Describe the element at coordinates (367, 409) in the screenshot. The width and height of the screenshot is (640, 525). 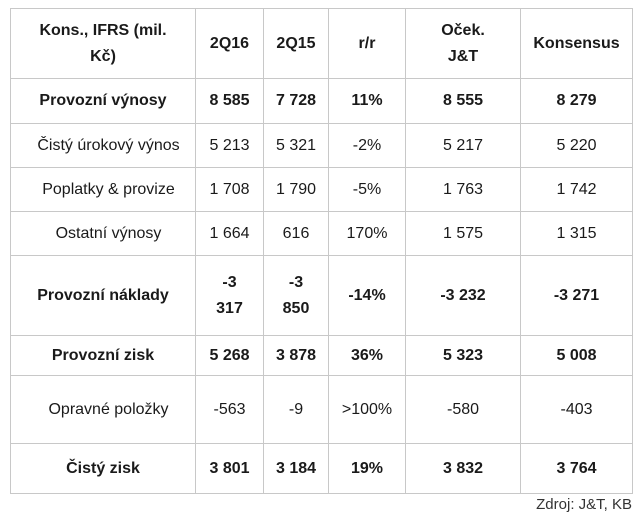
I see `cell-yoy: >100%` at that location.